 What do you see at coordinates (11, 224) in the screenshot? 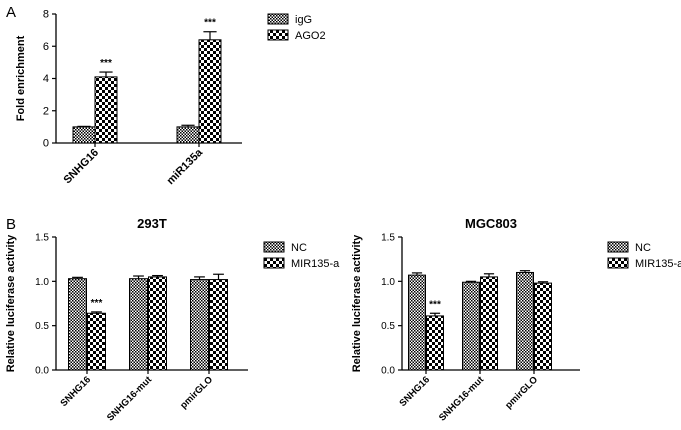
I see `panel-label-b: B` at bounding box center [11, 224].